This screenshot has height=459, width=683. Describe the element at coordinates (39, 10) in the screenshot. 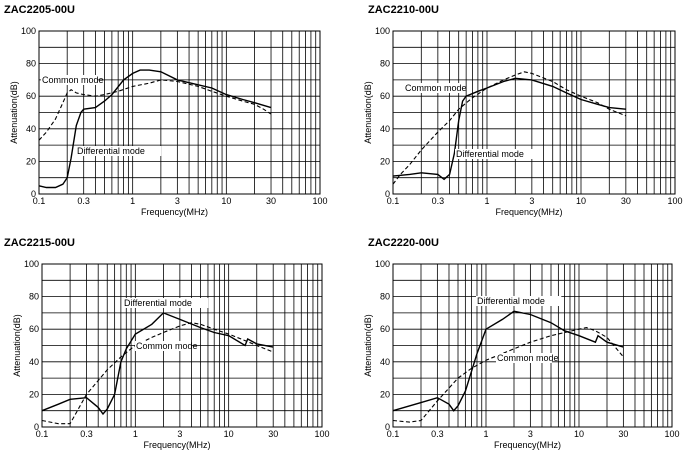

I see `chart-title: ZAC2205-00U` at that location.